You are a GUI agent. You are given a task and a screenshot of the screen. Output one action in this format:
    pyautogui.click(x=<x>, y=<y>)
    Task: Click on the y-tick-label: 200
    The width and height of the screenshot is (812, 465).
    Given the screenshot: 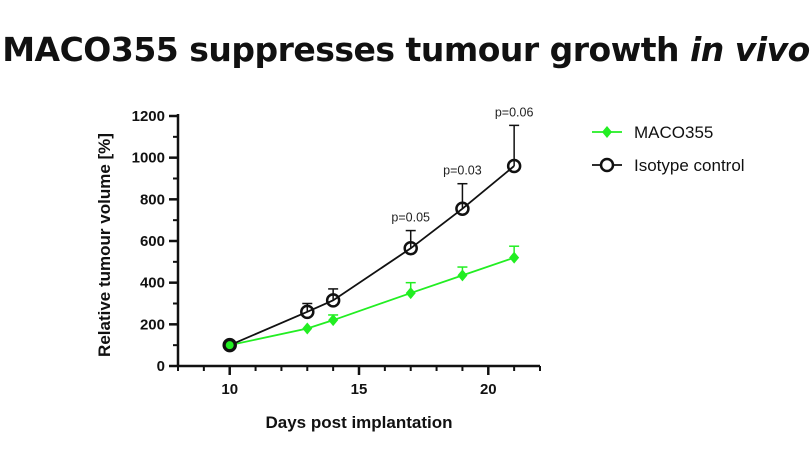 What is the action you would take?
    pyautogui.click(x=152, y=324)
    